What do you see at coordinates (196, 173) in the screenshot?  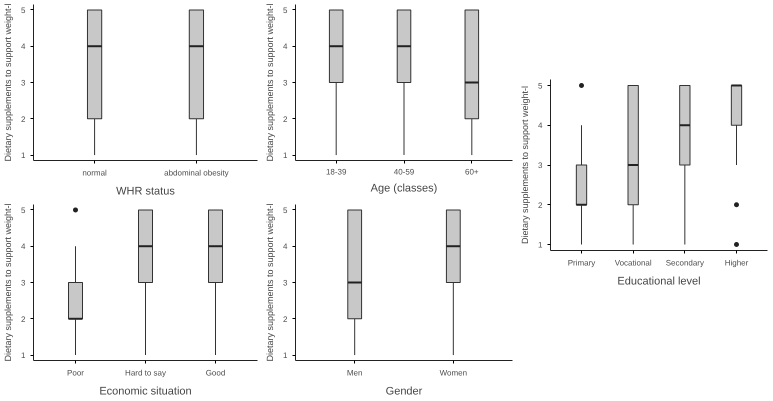 I see `x-tick-label: abdominal obesity` at bounding box center [196, 173].